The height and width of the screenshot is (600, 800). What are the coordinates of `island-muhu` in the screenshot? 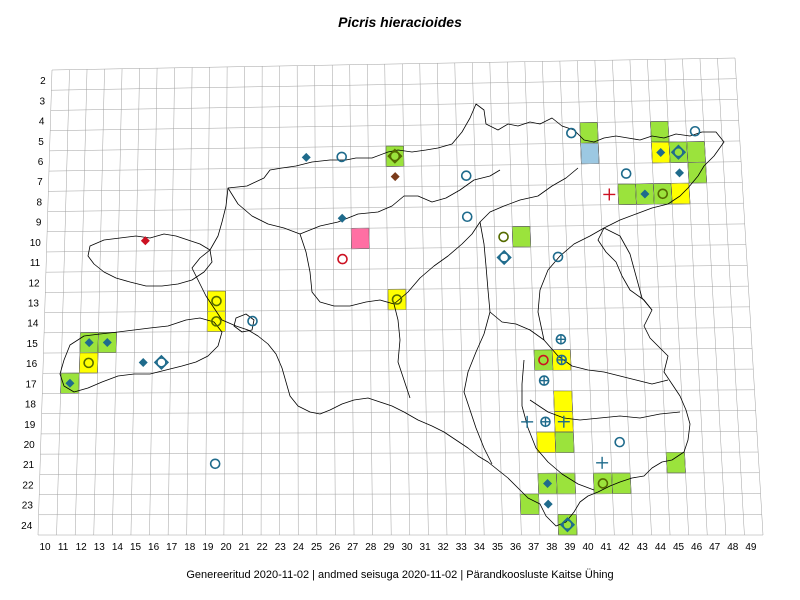 It's located at (244, 323).